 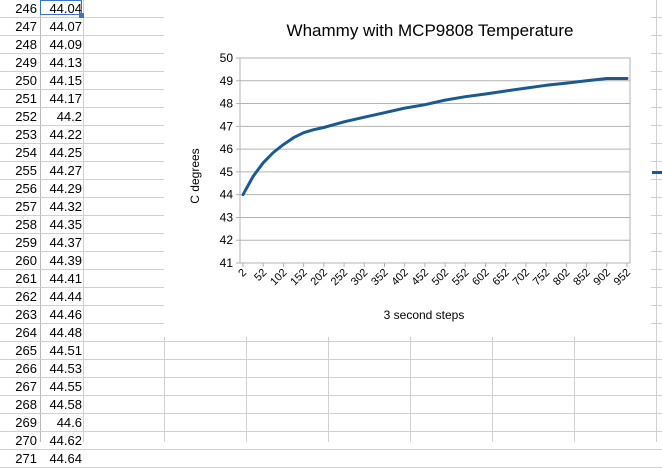 I want to click on row-header: 252, so click(x=26, y=116).